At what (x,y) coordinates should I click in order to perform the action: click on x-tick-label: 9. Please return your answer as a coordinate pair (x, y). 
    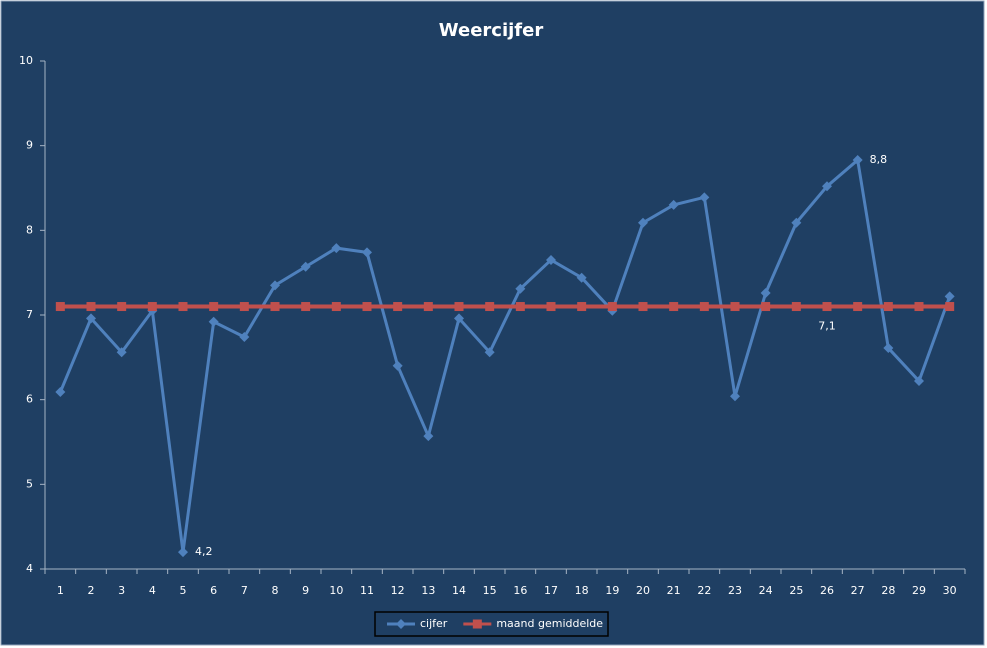
    Looking at the image, I should click on (305, 590).